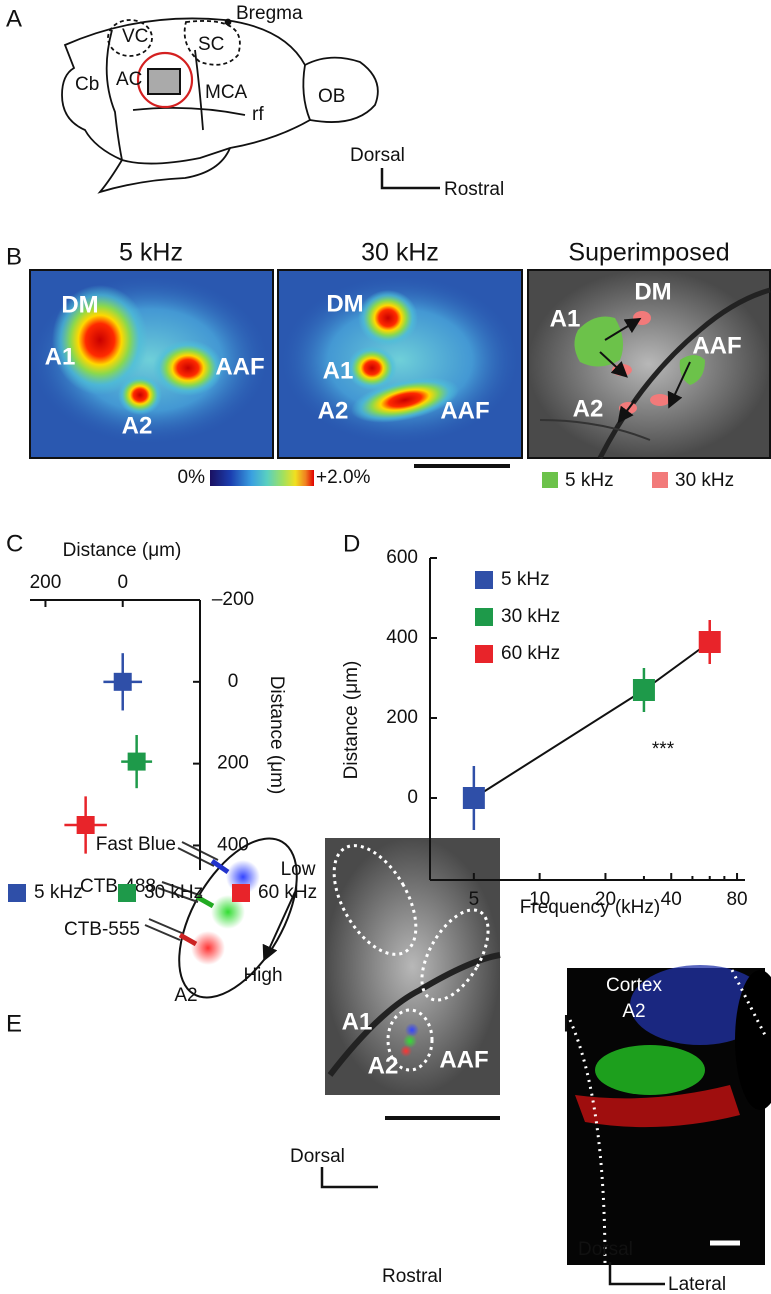 The width and height of the screenshot is (771, 1294). I want to click on brain-diagram, so click(250, 105).